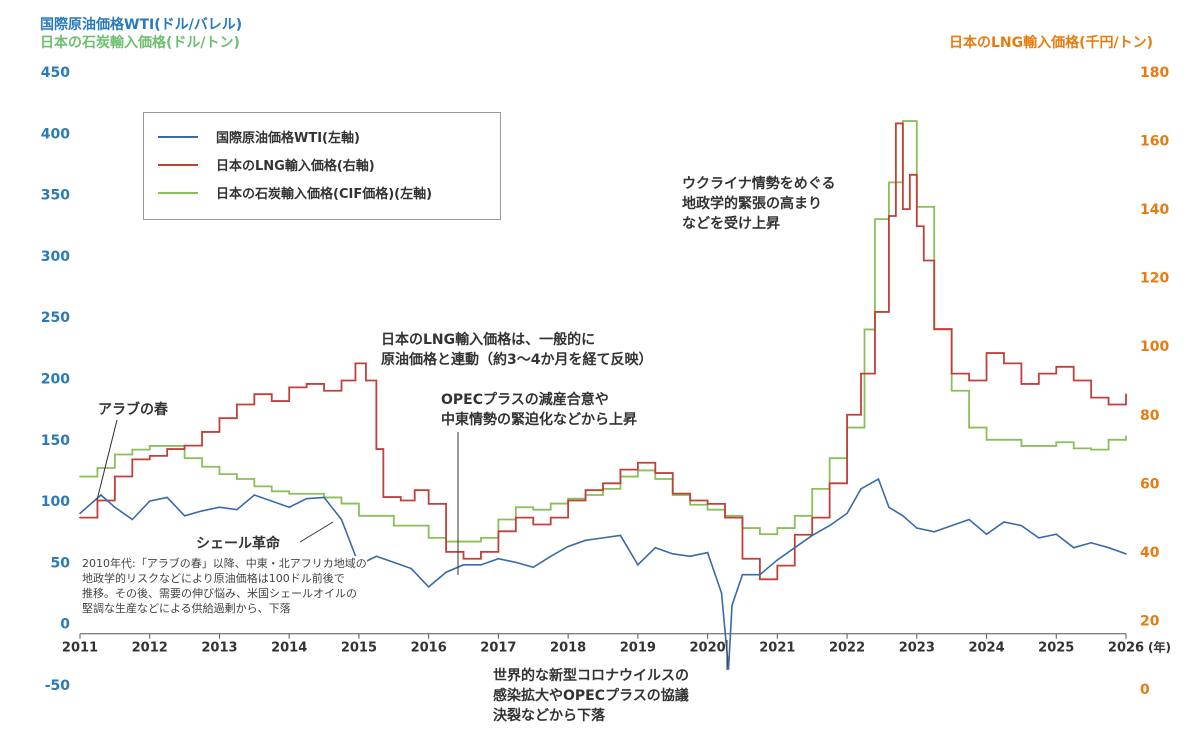  I want to click on y-tick-right: 160, so click(1154, 142).